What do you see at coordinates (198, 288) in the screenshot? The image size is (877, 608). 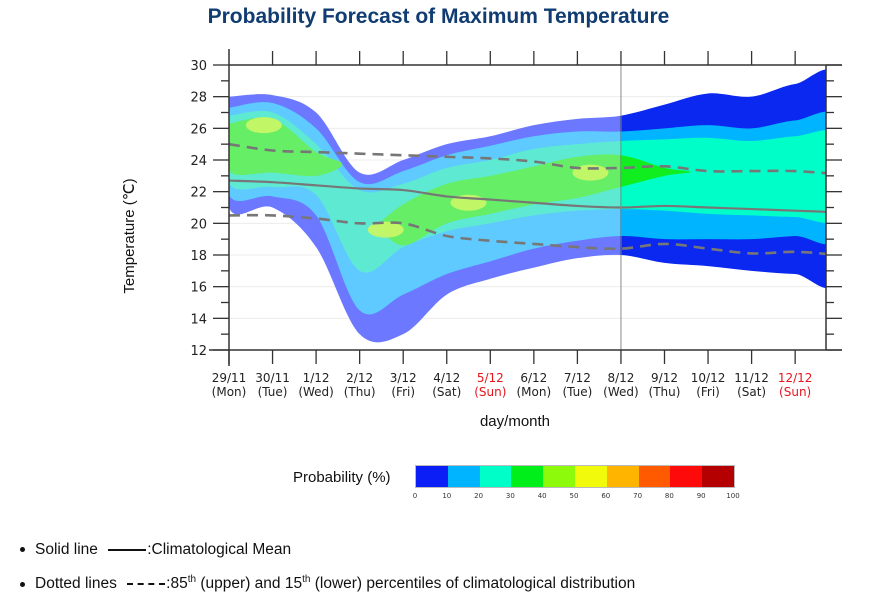 I see `y-tick-label: 16` at bounding box center [198, 288].